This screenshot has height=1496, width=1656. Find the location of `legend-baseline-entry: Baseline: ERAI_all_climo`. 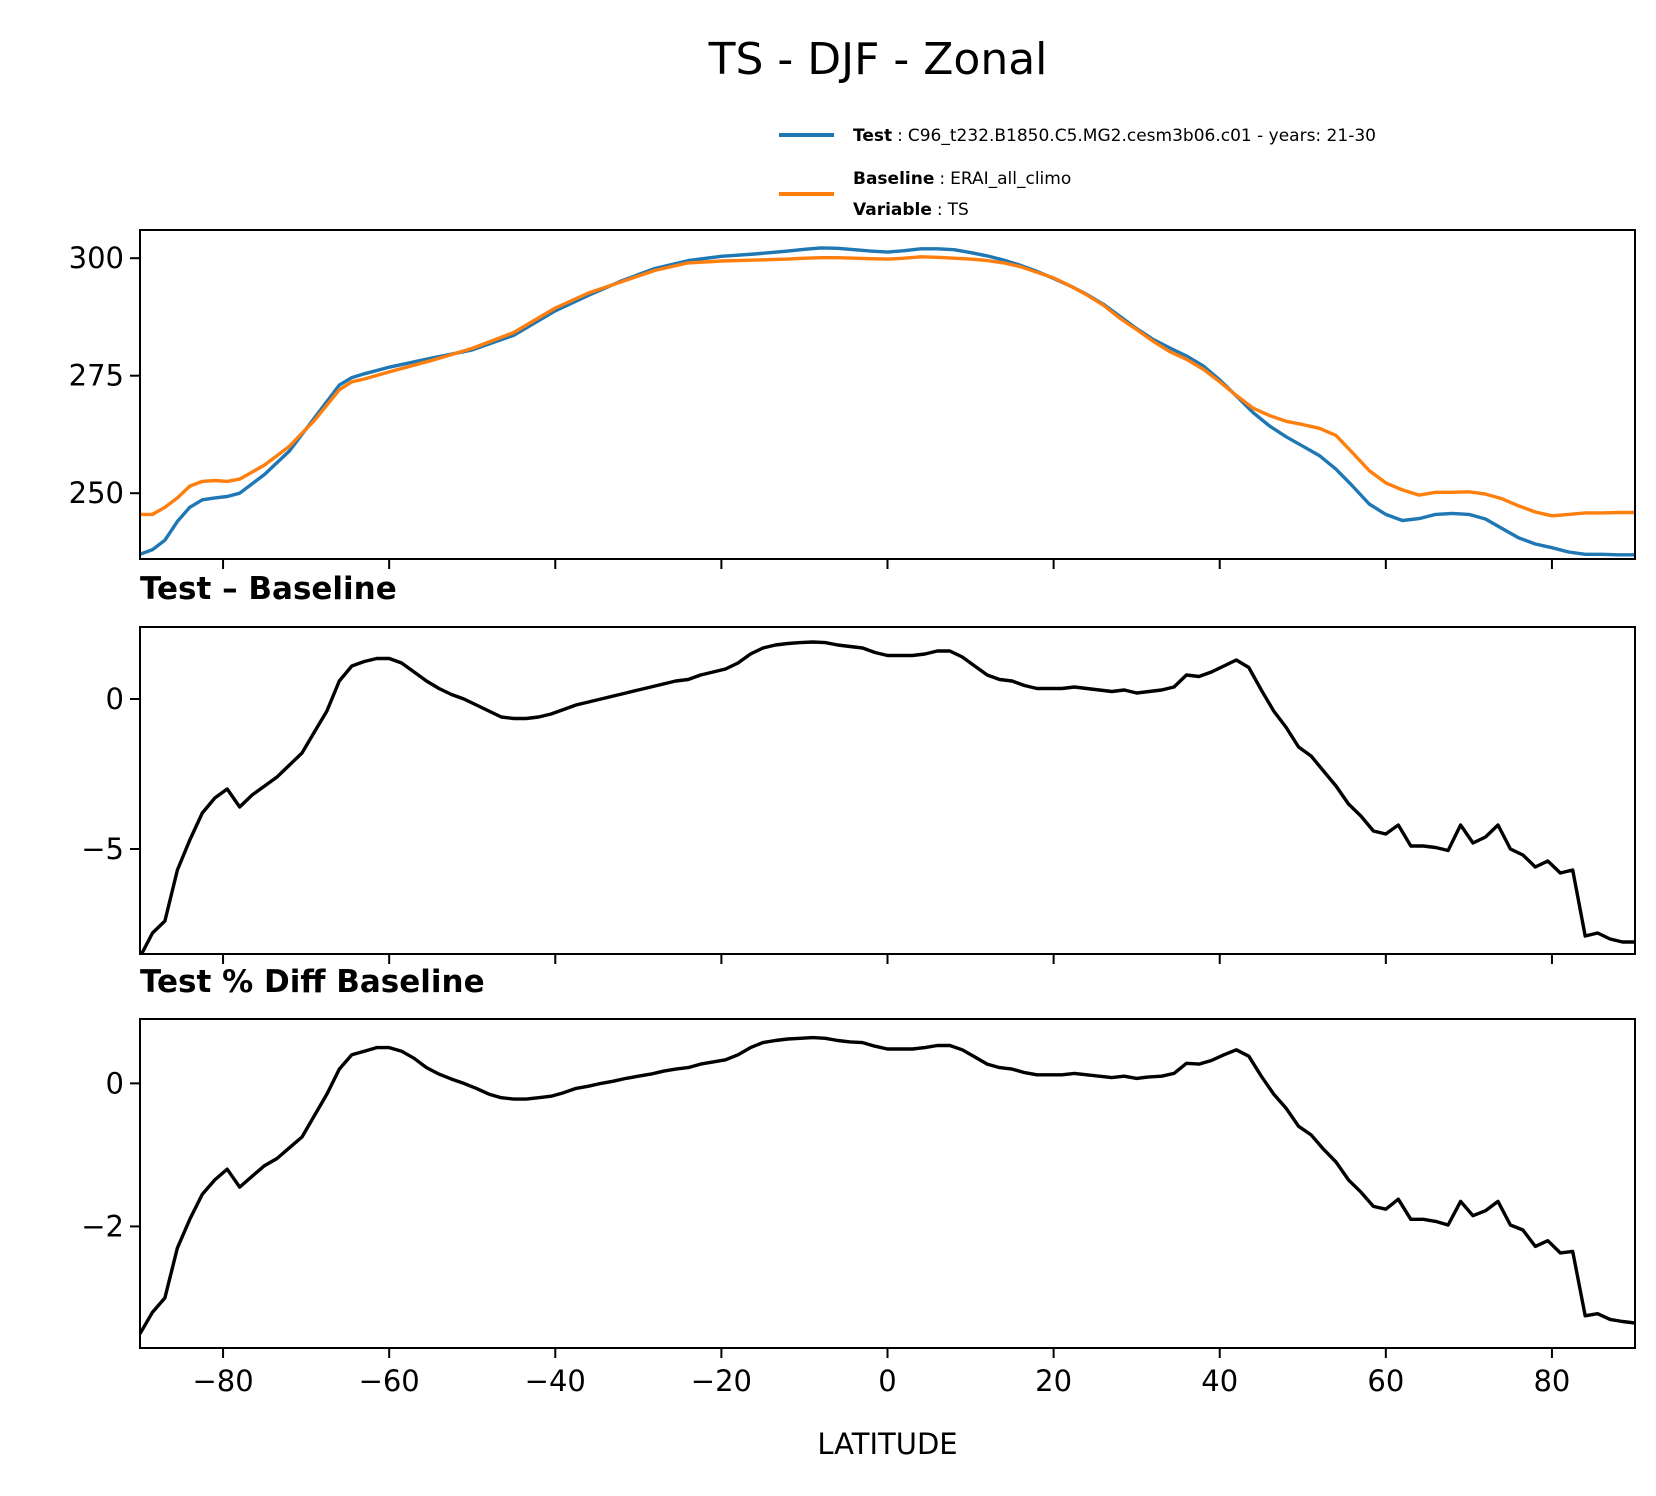

legend-baseline-entry: Baseline: ERAI_all_climo is located at coordinates (962, 179).